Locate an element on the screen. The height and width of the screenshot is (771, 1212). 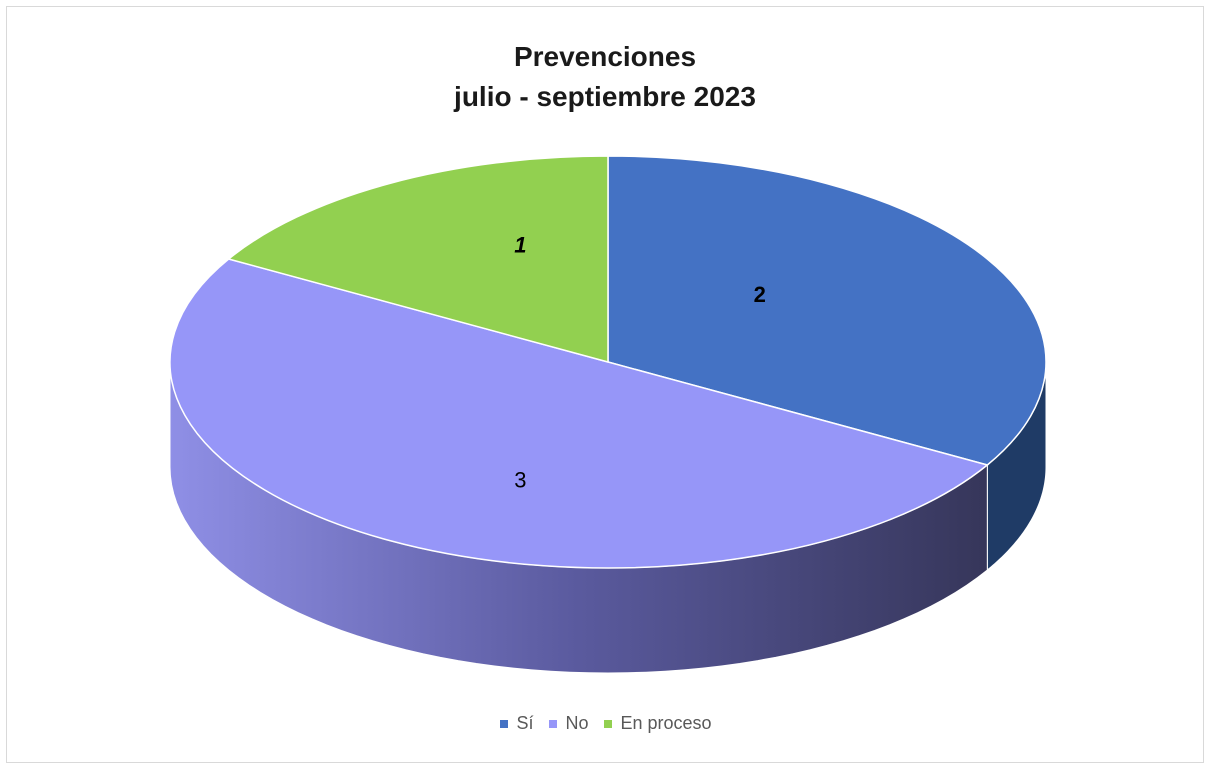
legend-swatch-si is located at coordinates (504, 723).